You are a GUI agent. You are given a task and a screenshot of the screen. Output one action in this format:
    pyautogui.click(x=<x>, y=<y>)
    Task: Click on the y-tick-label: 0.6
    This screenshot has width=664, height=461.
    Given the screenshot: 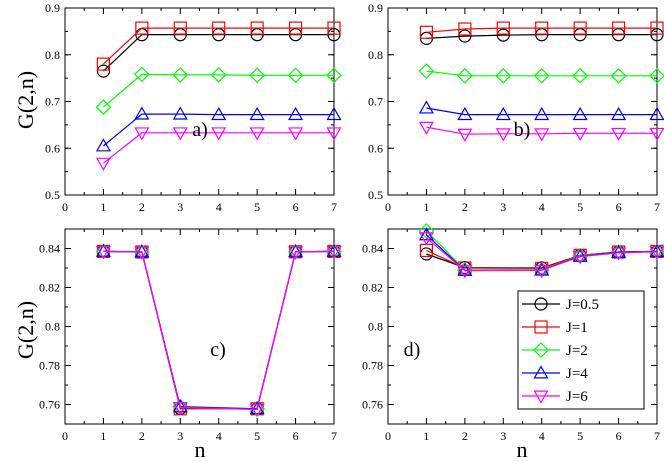 What is the action you would take?
    pyautogui.click(x=375, y=148)
    